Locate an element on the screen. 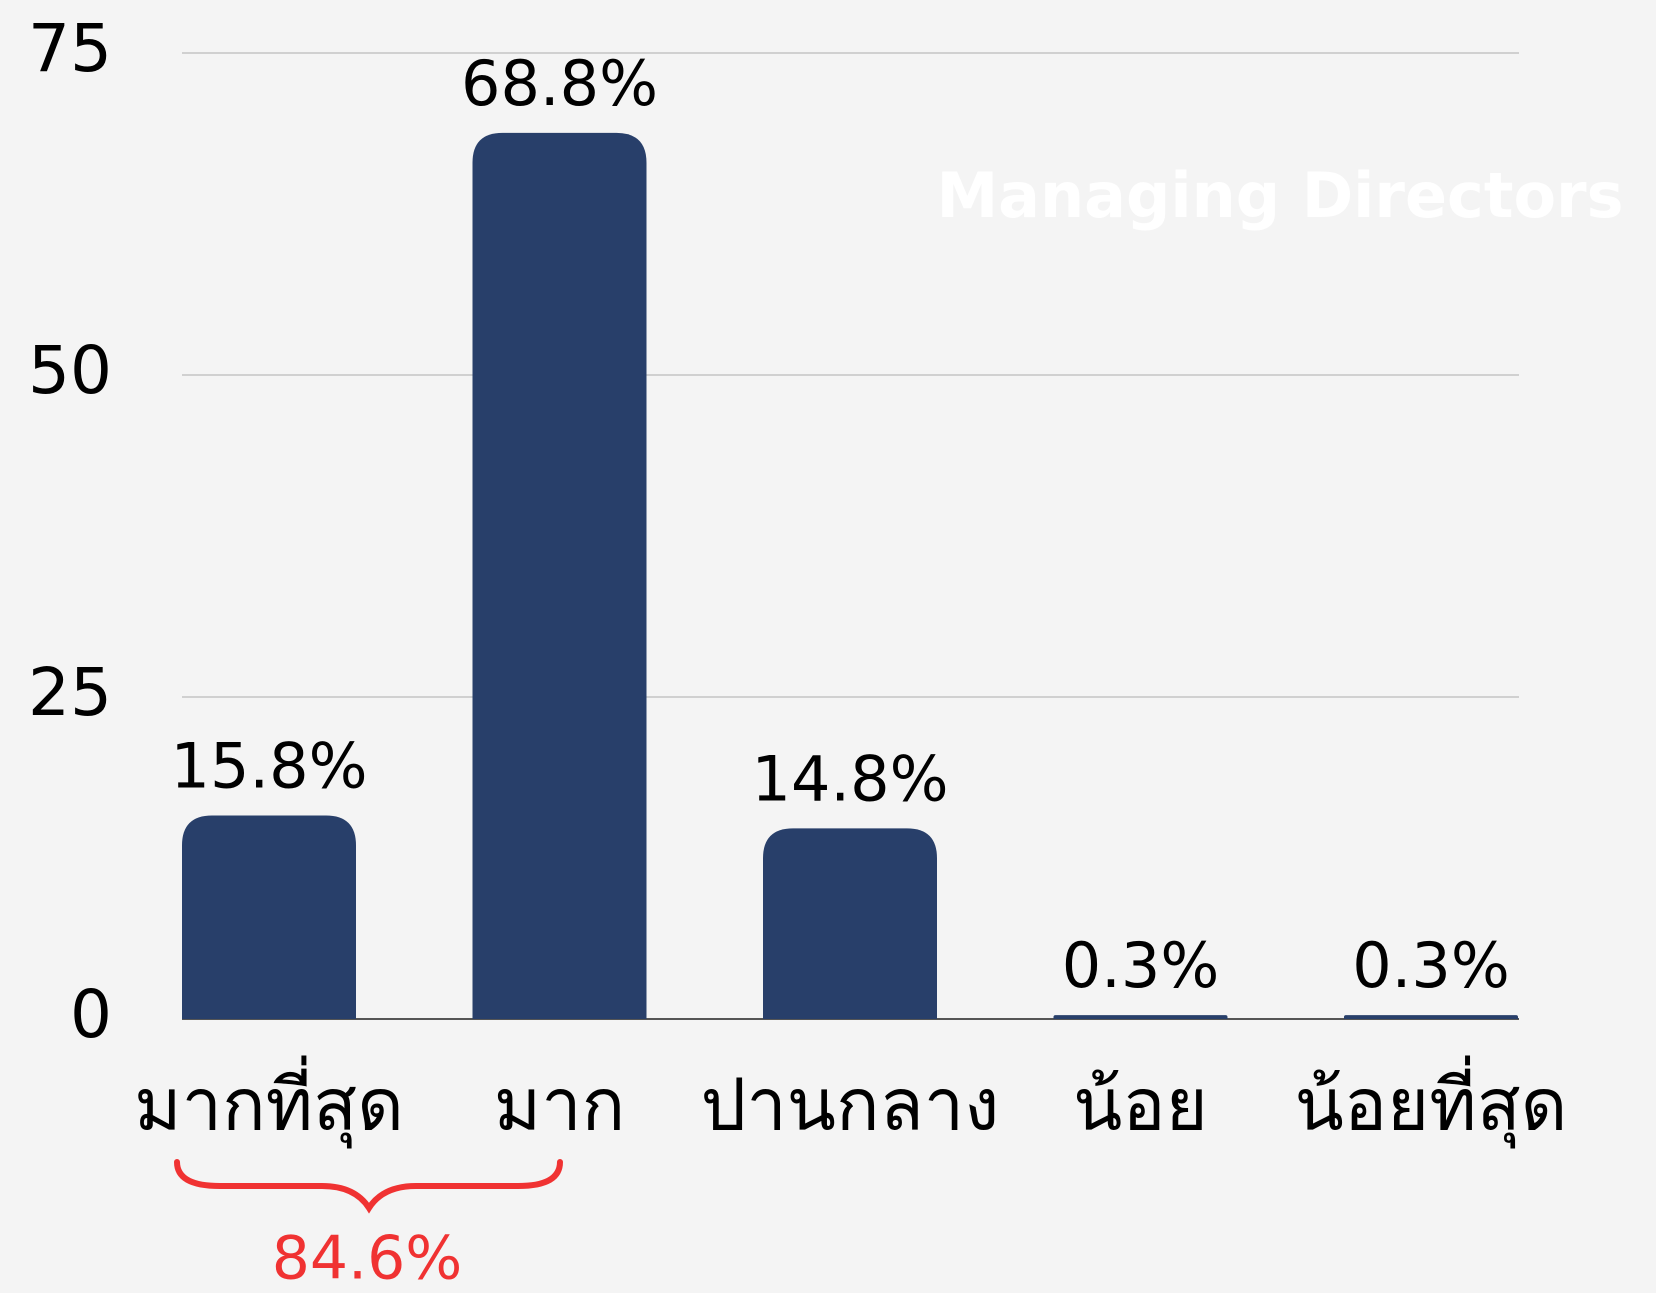 The width and height of the screenshot is (1656, 1293). brace is located at coordinates (368, 1186).